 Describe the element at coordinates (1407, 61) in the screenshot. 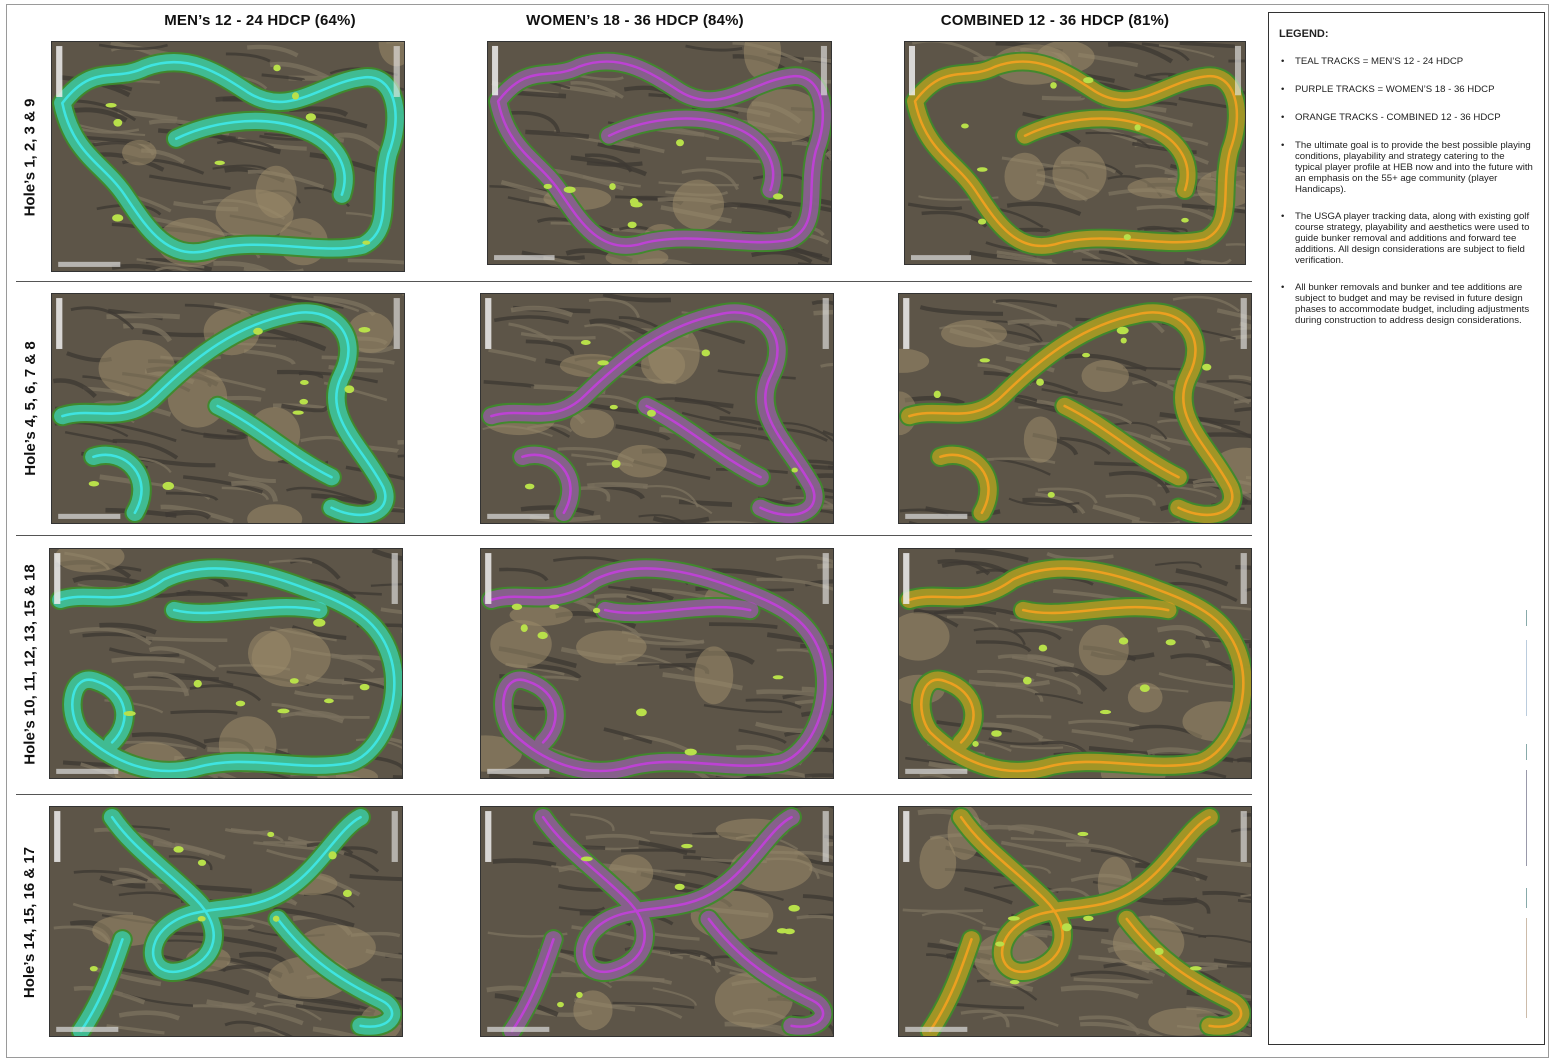

I see `legend-item-teal: TEAL TRACKS = MEN’S 12 - 24 HDCP` at that location.